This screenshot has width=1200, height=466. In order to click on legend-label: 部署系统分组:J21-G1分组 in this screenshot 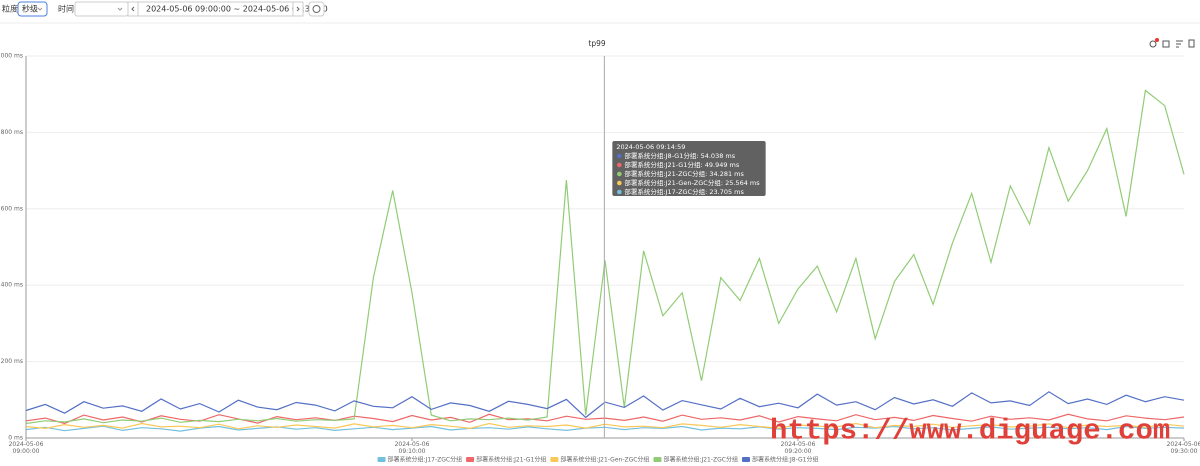, I will do `click(511, 460)`.